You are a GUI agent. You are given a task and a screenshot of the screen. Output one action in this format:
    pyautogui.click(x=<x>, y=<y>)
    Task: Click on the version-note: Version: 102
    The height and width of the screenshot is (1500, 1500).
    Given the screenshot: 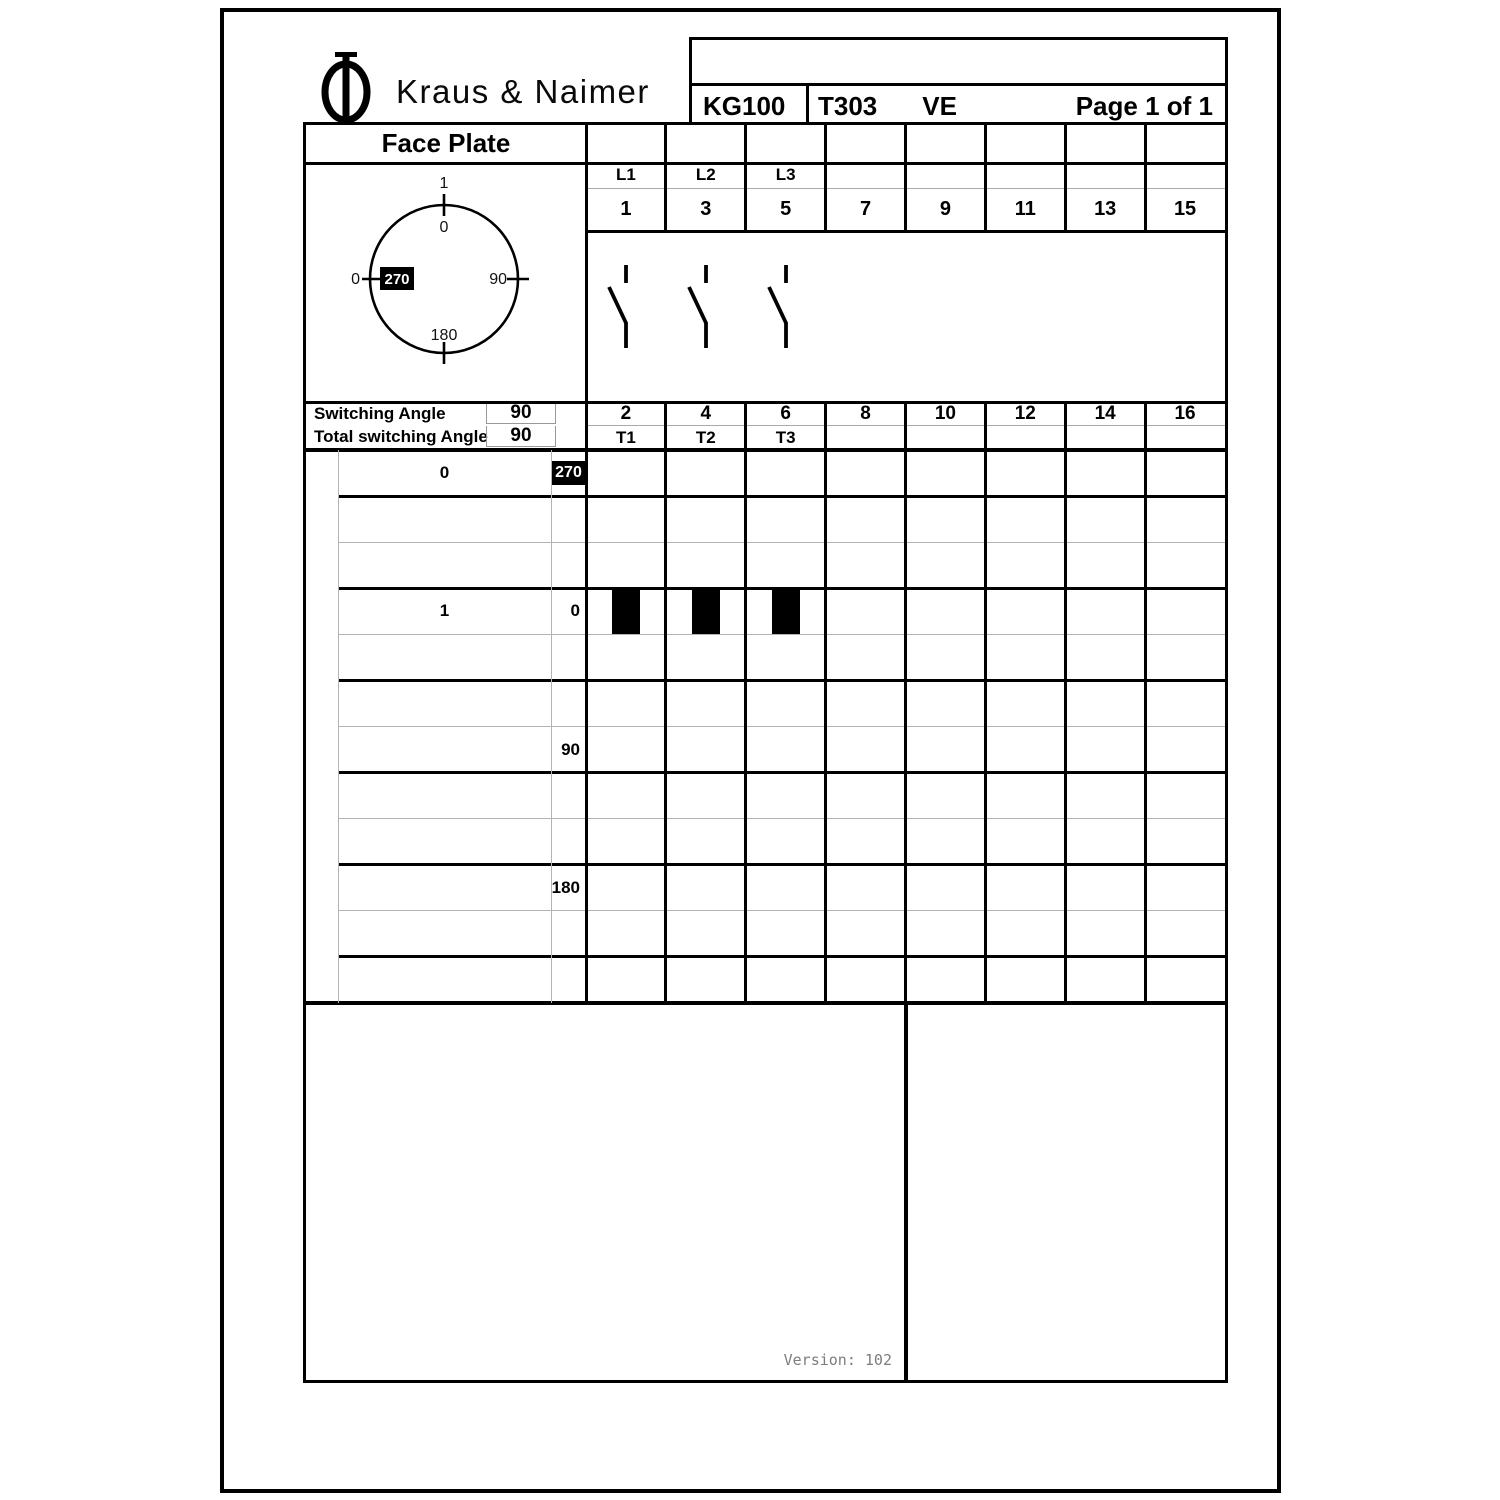 What is the action you would take?
    pyautogui.click(x=837, y=1360)
    